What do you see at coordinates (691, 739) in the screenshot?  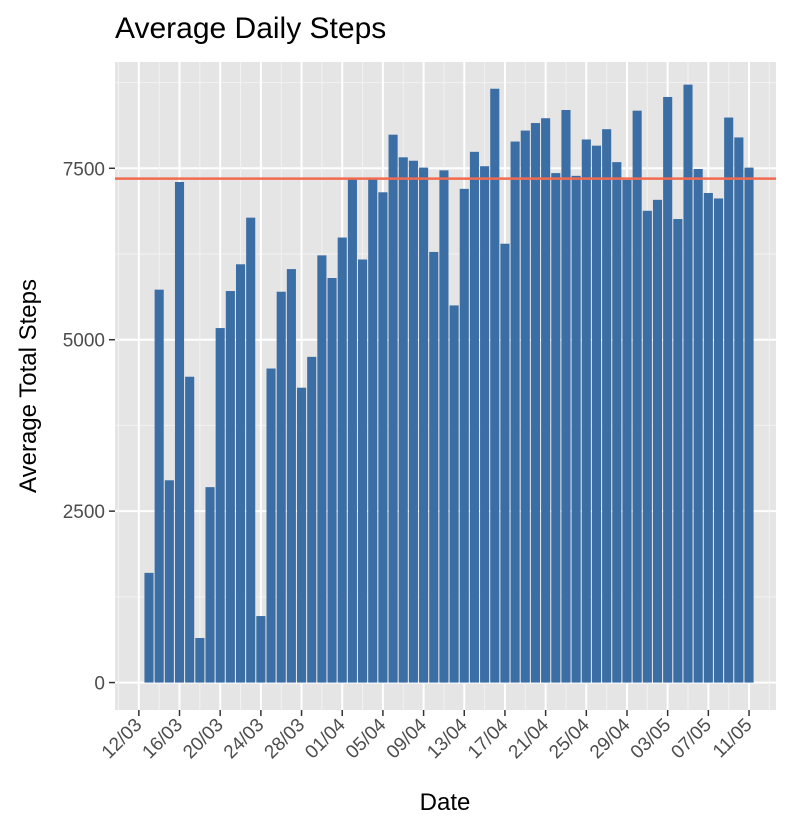 I see `x-tick-label: 07/05` at bounding box center [691, 739].